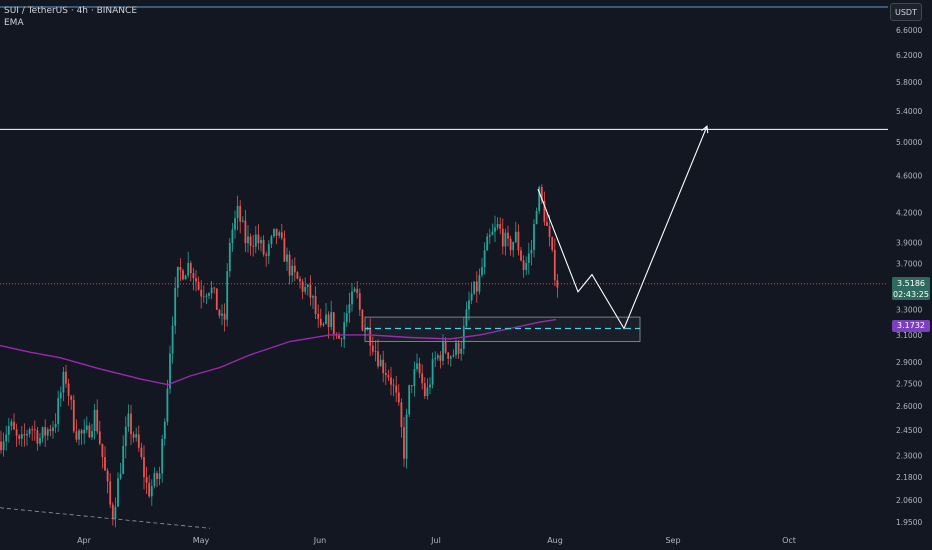  What do you see at coordinates (909, 383) in the screenshot?
I see `price-tick-label: 2.7500` at bounding box center [909, 383].